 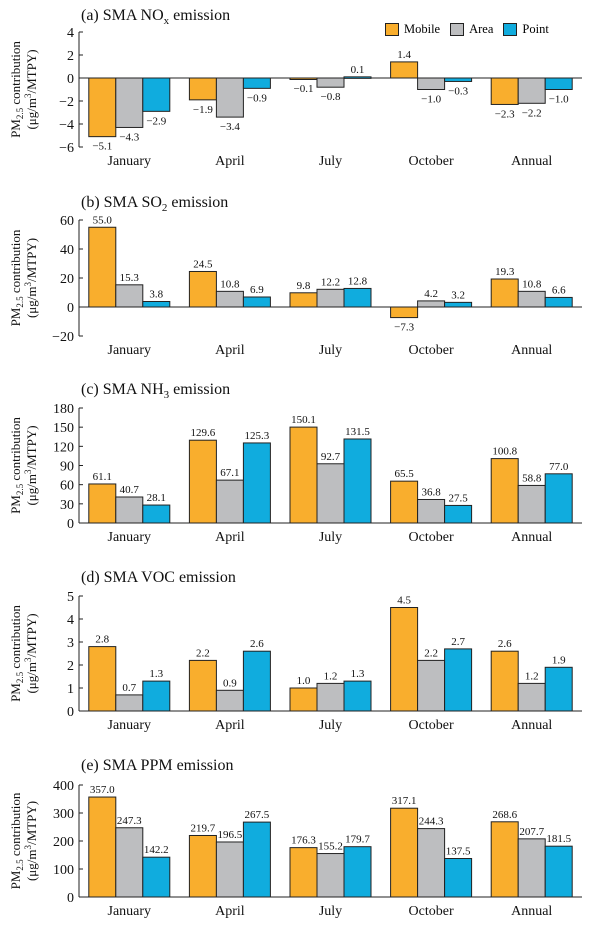 I want to click on data-label-point-october: 2.7, so click(x=458, y=642).